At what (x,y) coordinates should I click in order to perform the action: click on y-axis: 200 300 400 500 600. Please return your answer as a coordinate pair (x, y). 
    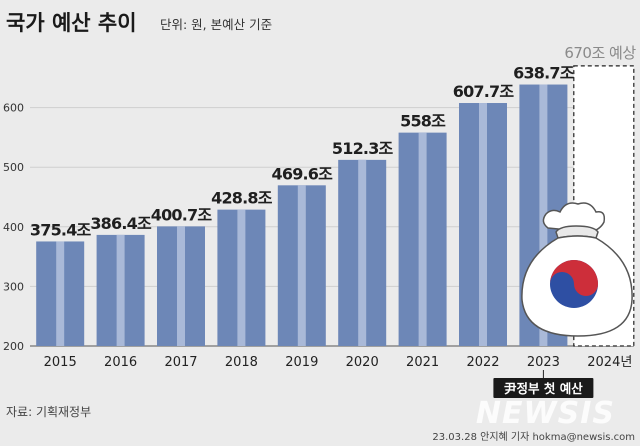
    Looking at the image, I should click on (13, 227).